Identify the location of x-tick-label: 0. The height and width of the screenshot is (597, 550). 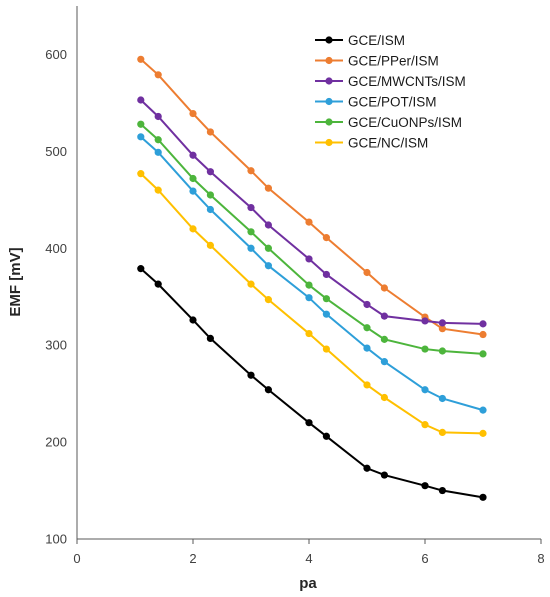
(76, 558).